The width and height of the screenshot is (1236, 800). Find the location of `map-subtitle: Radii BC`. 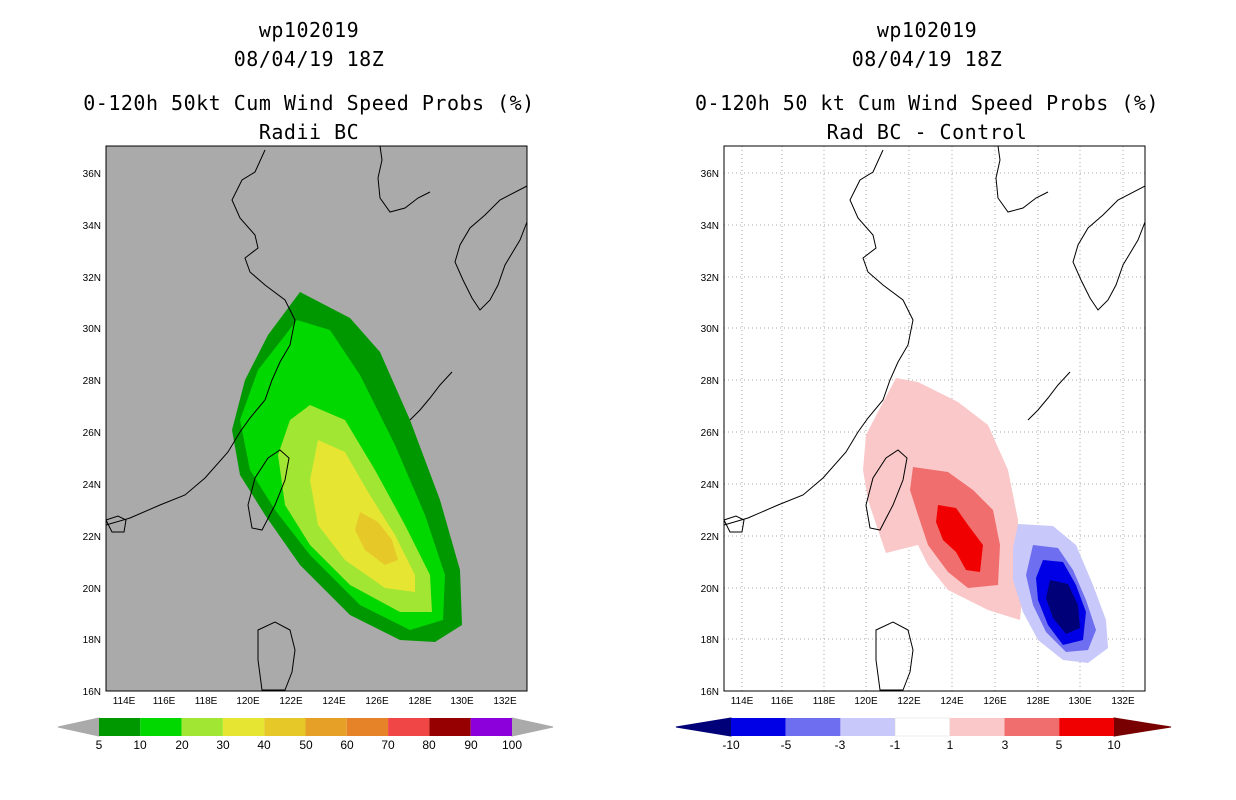

map-subtitle: Radii BC is located at coordinates (309, 132).